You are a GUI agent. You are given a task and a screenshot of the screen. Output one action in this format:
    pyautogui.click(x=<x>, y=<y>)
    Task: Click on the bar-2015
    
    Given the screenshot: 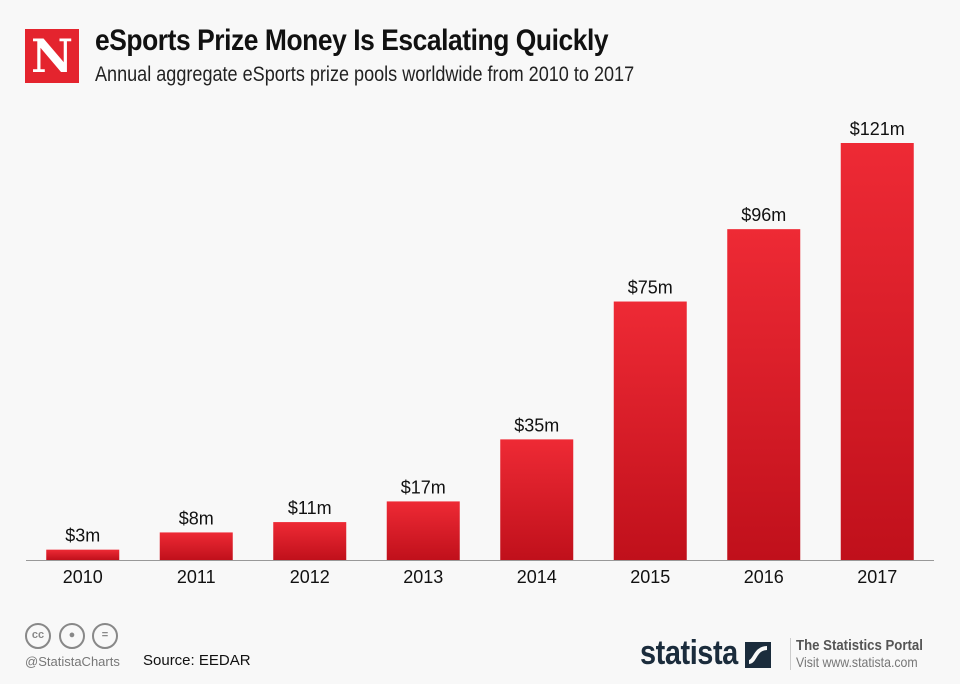 What is the action you would take?
    pyautogui.click(x=650, y=430)
    